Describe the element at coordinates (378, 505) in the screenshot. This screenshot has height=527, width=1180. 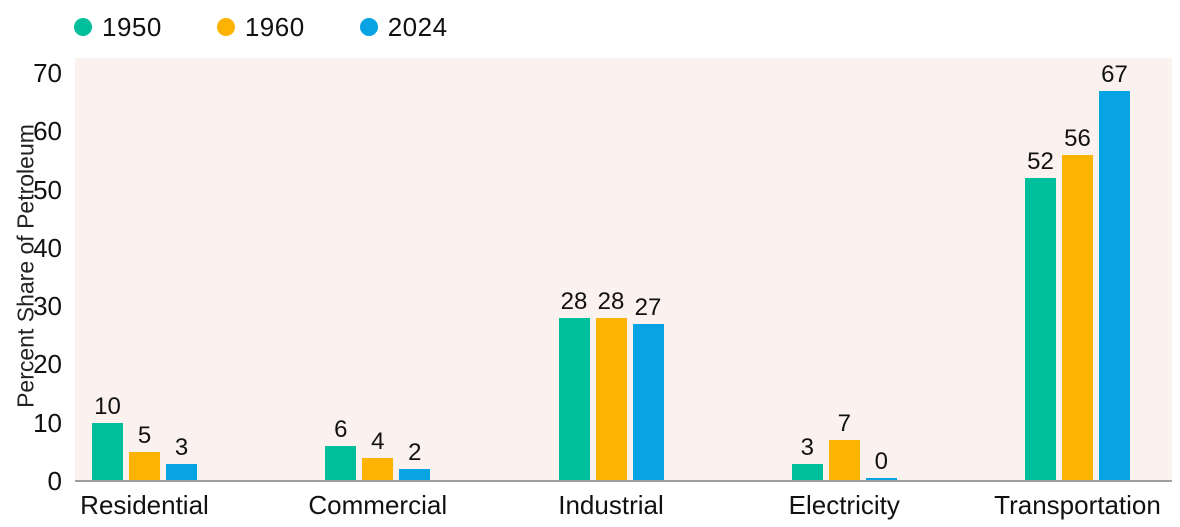
I see `category-label-commercial: Commercial` at that location.